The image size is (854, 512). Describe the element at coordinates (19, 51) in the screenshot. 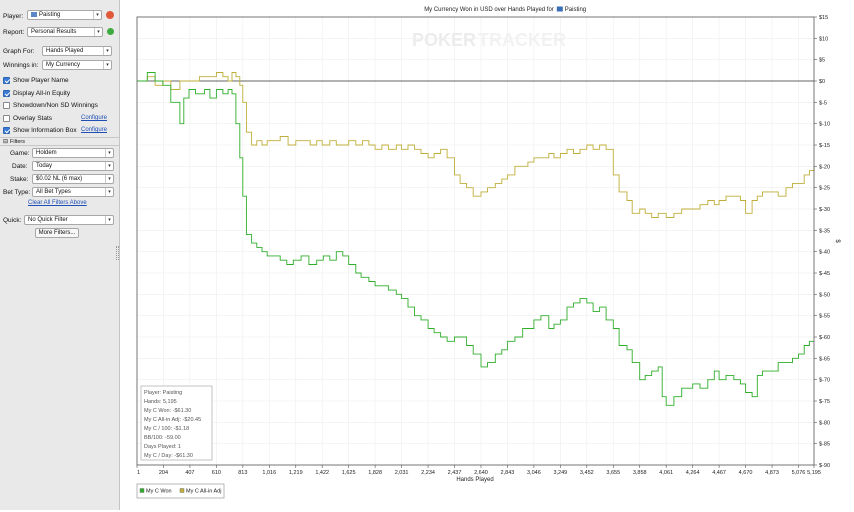

I see `graph-for-label: Graph For:` at that location.